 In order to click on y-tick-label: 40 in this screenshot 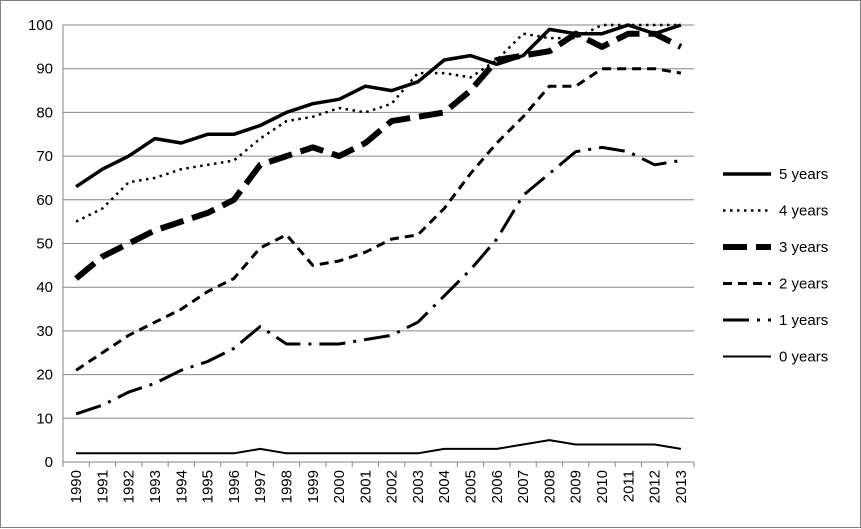, I will do `click(44, 287)`.